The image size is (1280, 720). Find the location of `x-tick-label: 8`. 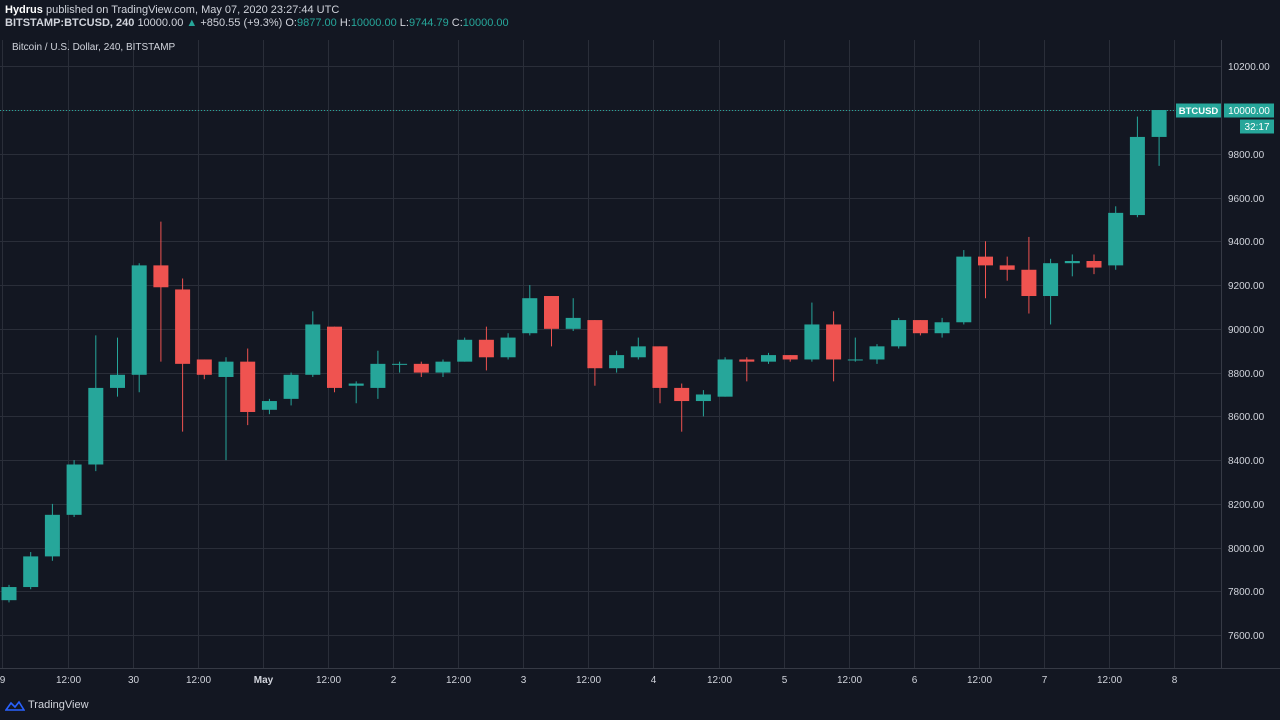

x-tick-label: 8 is located at coordinates (1175, 680).